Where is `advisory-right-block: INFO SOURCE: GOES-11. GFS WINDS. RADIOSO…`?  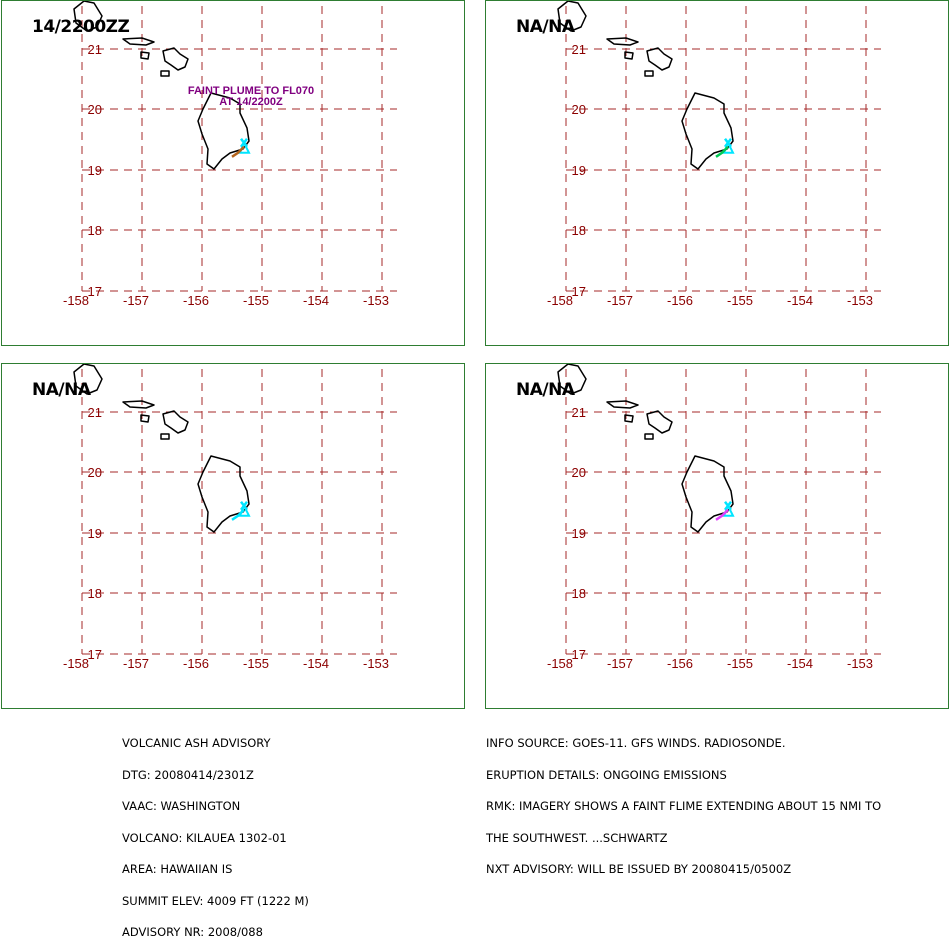
advisory-right-block: INFO SOURCE: GOES-11. GFS WINDS. RADIOSO… is located at coordinates (683, 801).